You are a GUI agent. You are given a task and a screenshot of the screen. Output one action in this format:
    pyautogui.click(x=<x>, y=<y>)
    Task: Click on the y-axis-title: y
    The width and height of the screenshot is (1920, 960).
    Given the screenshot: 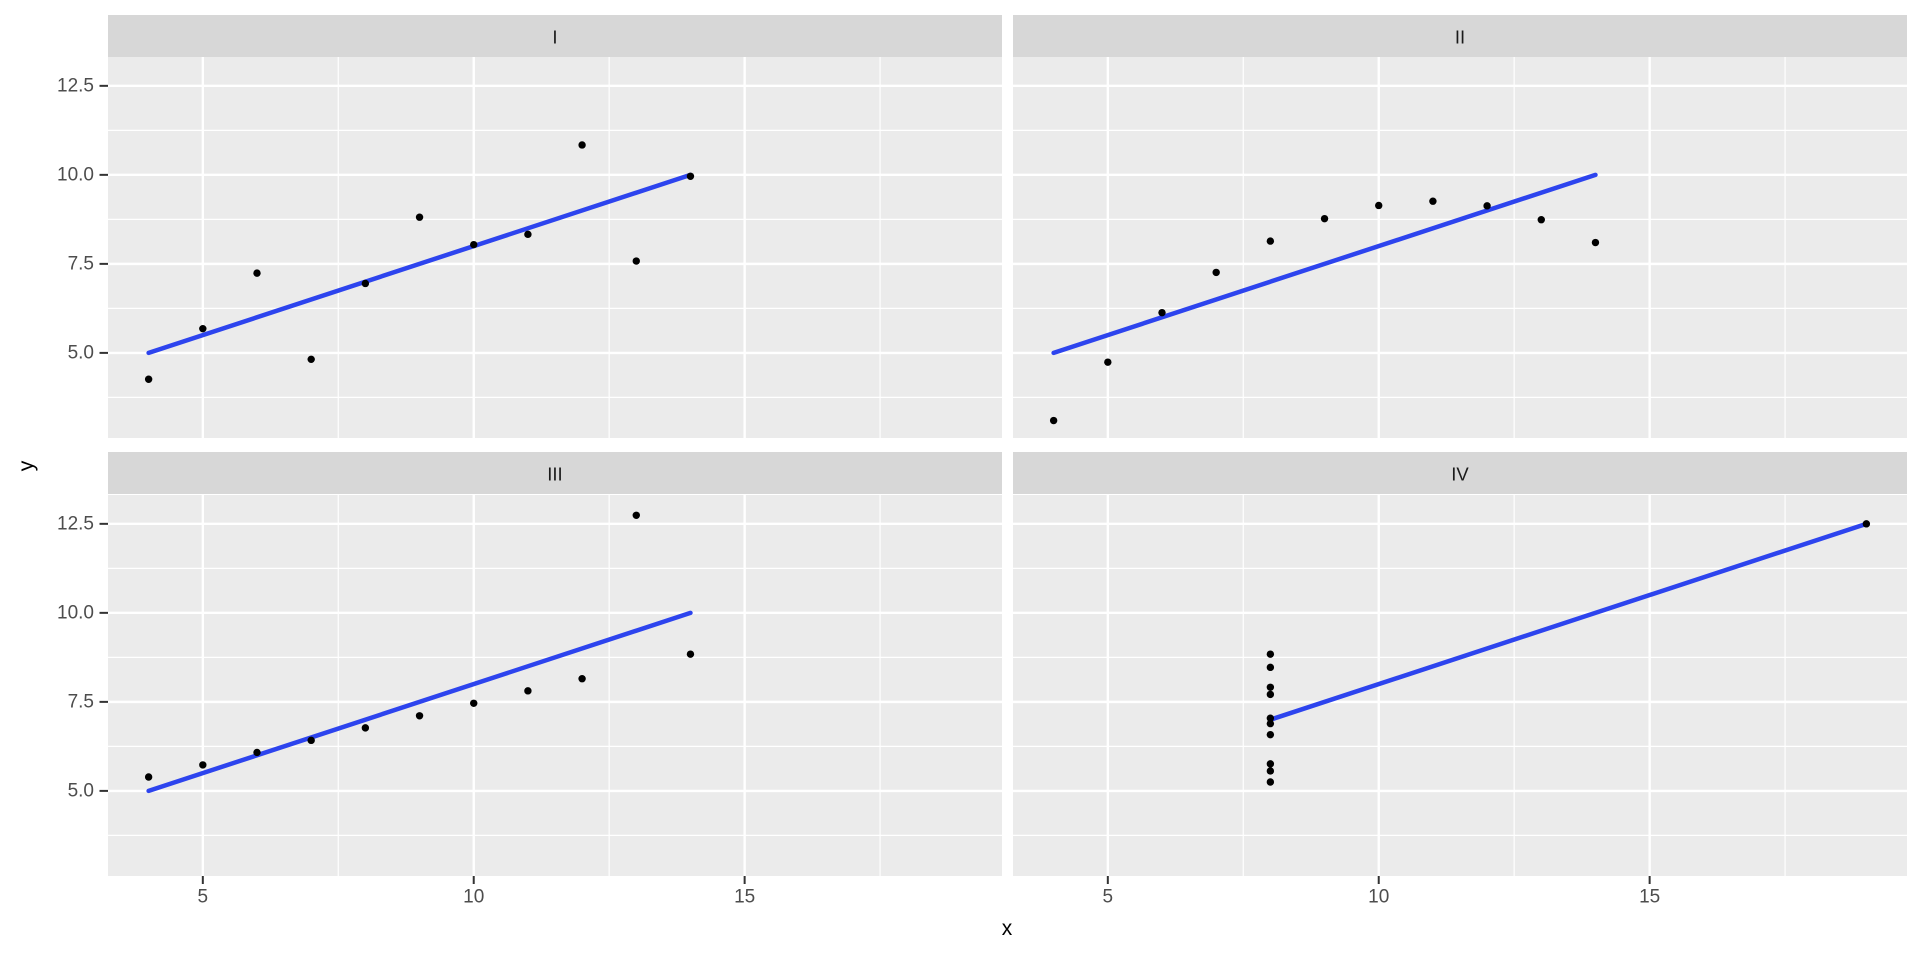 What is the action you would take?
    pyautogui.click(x=26, y=466)
    